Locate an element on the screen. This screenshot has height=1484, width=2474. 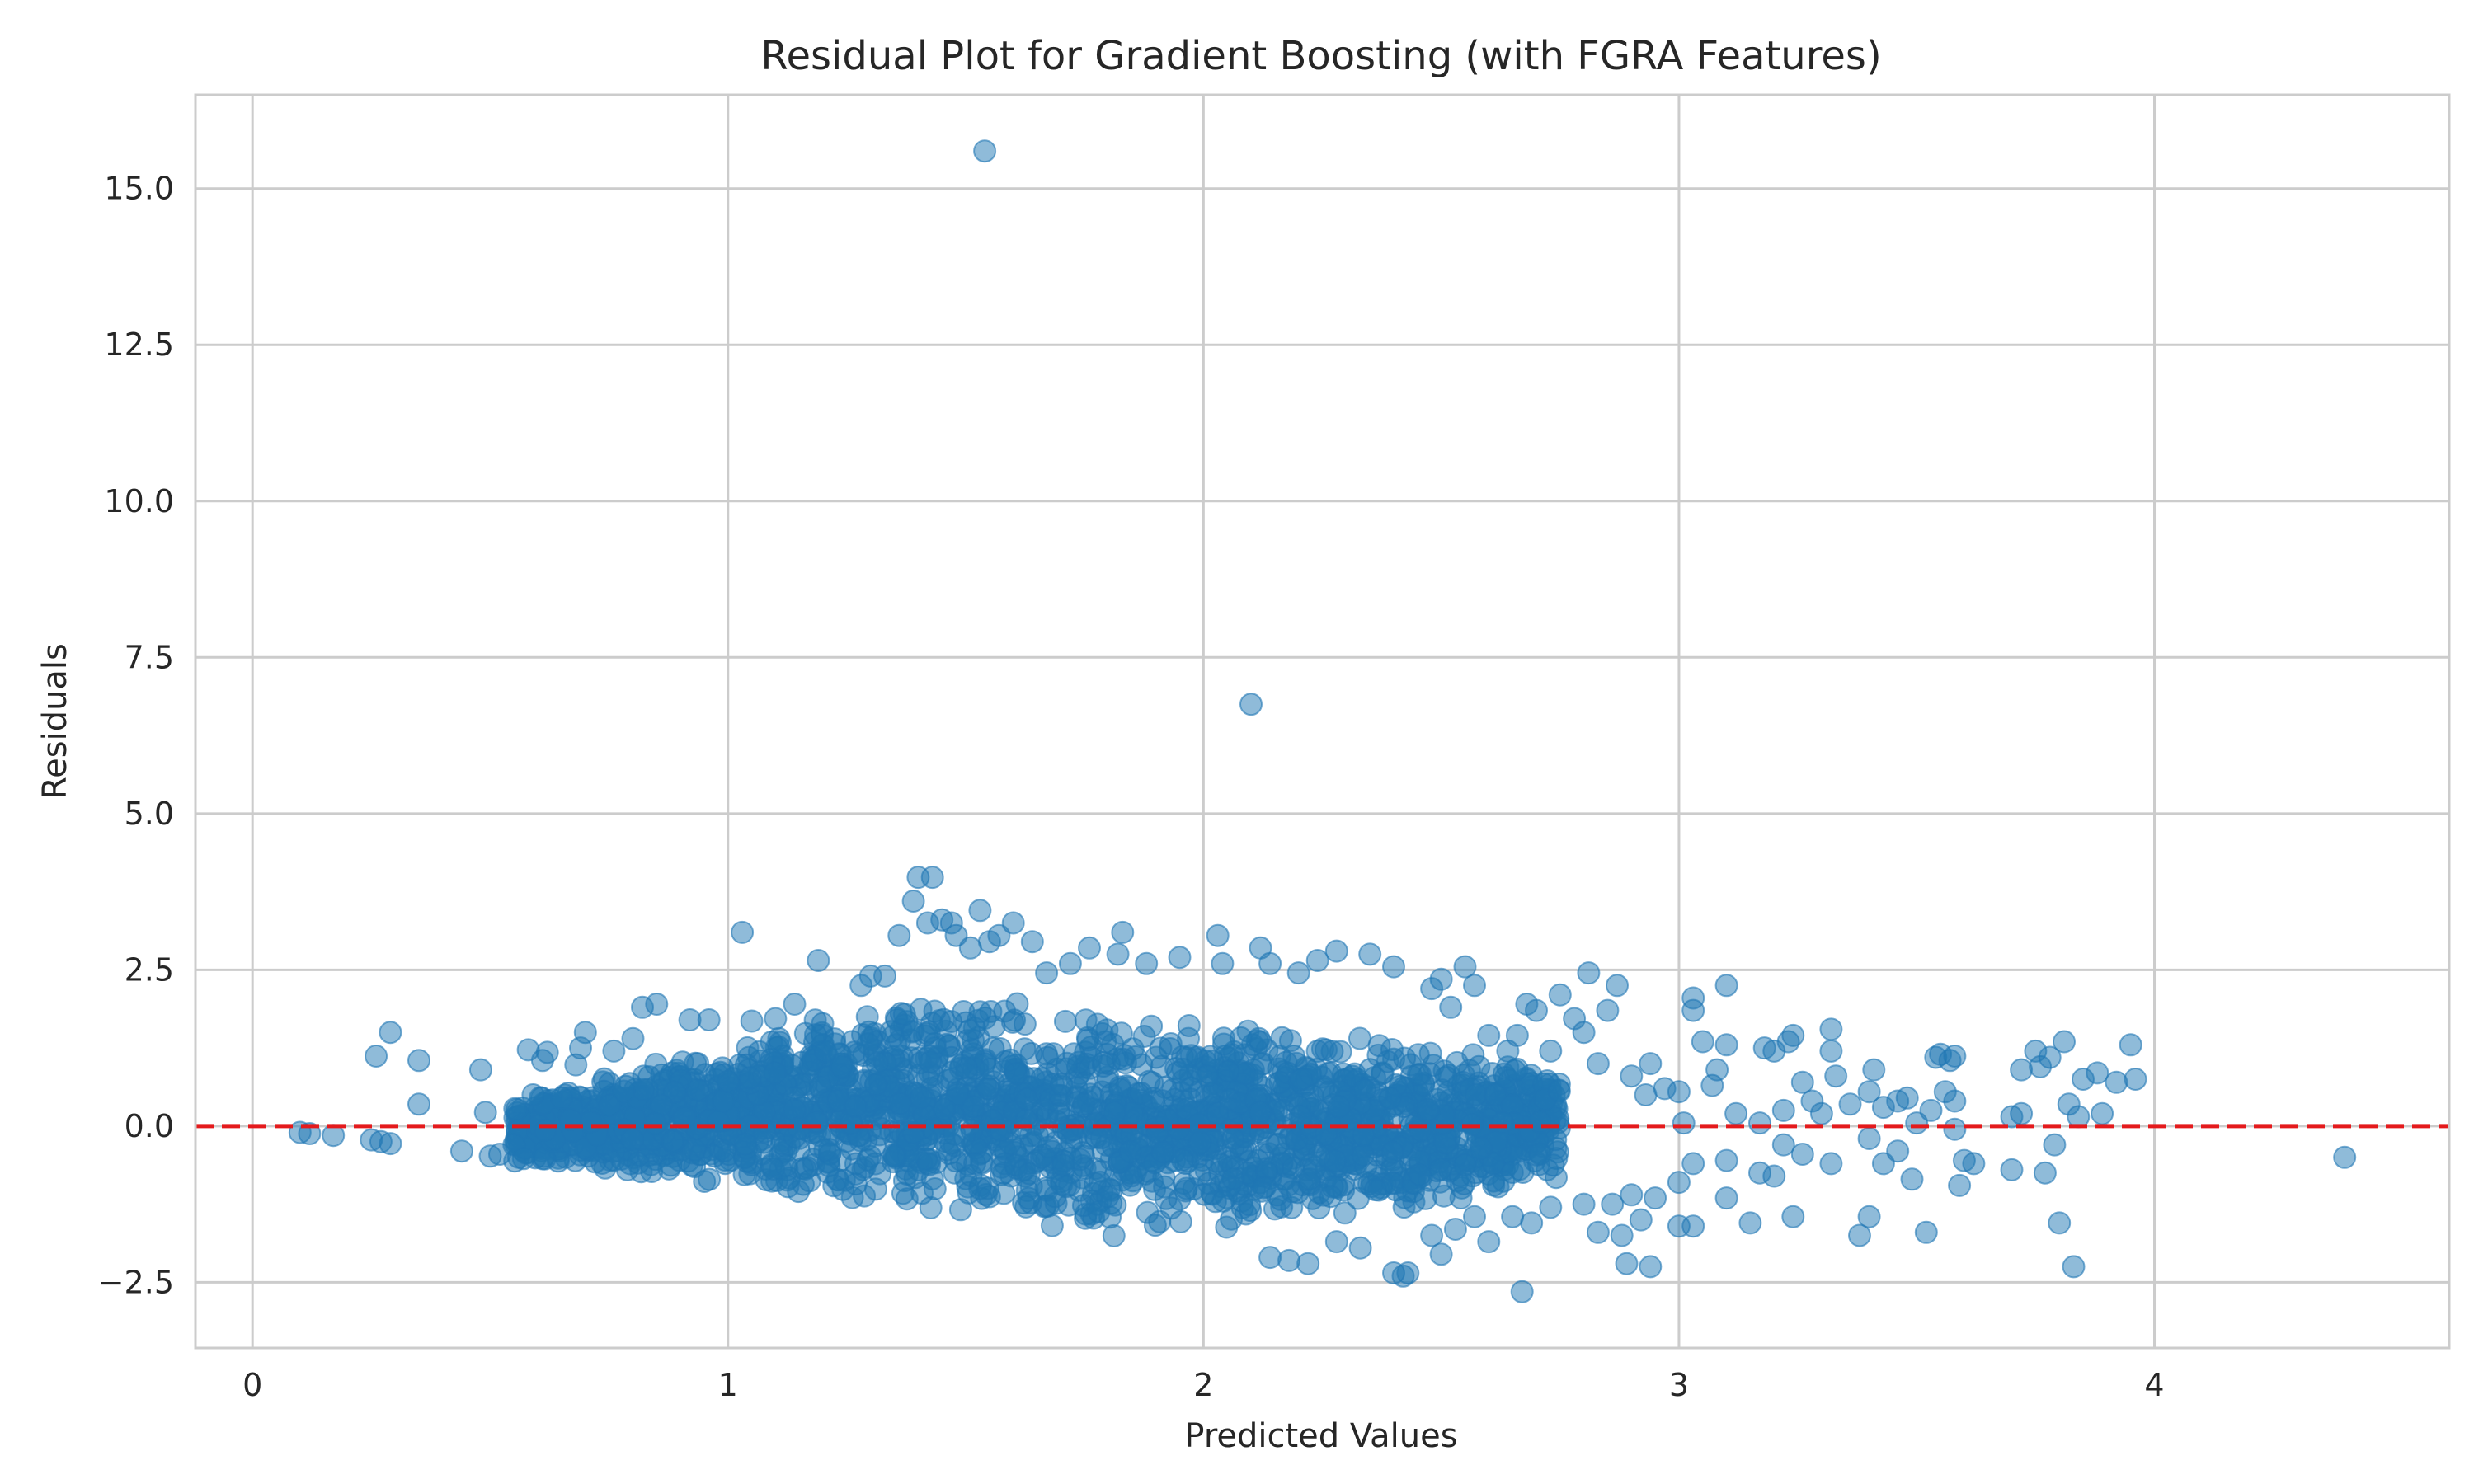
x-tick-label: 4 is located at coordinates (2154, 1385).